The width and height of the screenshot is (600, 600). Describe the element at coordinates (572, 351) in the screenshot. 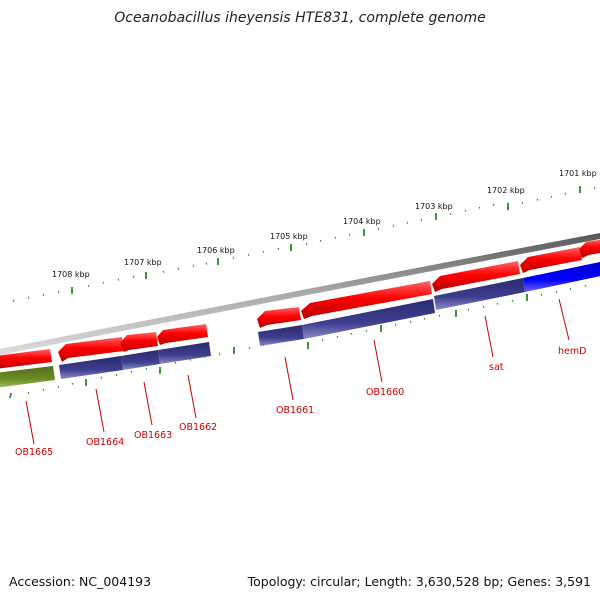

I see `gene-label-hemD: hemD` at that location.